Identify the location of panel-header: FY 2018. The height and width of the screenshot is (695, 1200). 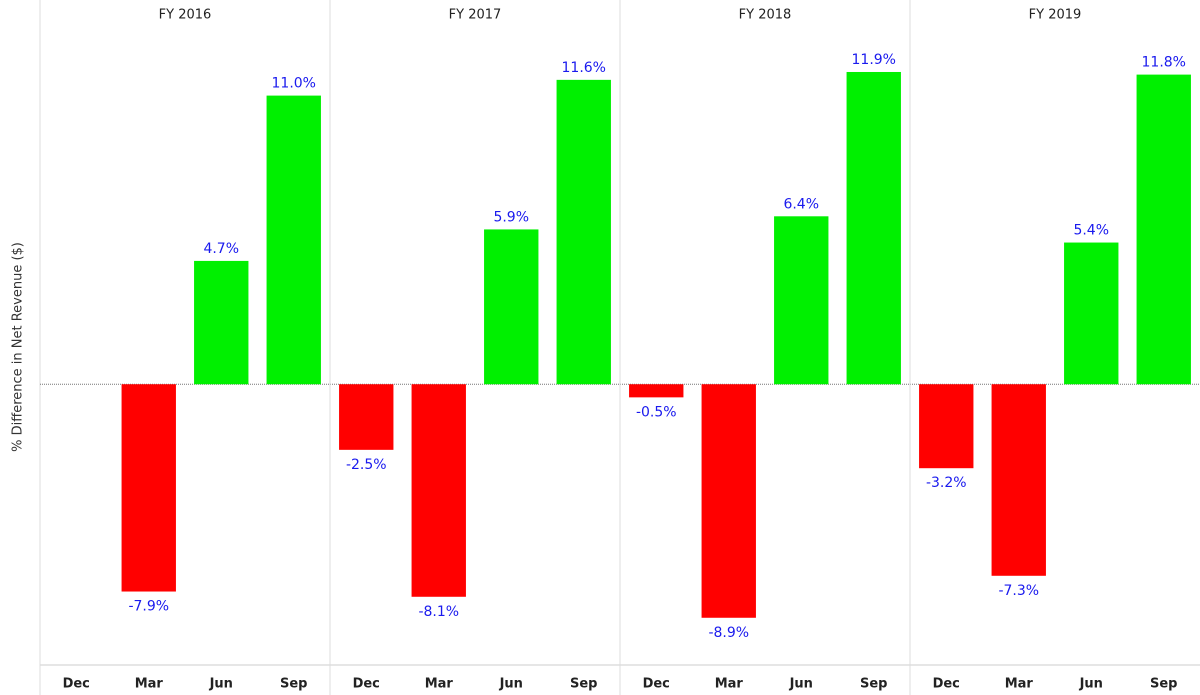
(765, 15).